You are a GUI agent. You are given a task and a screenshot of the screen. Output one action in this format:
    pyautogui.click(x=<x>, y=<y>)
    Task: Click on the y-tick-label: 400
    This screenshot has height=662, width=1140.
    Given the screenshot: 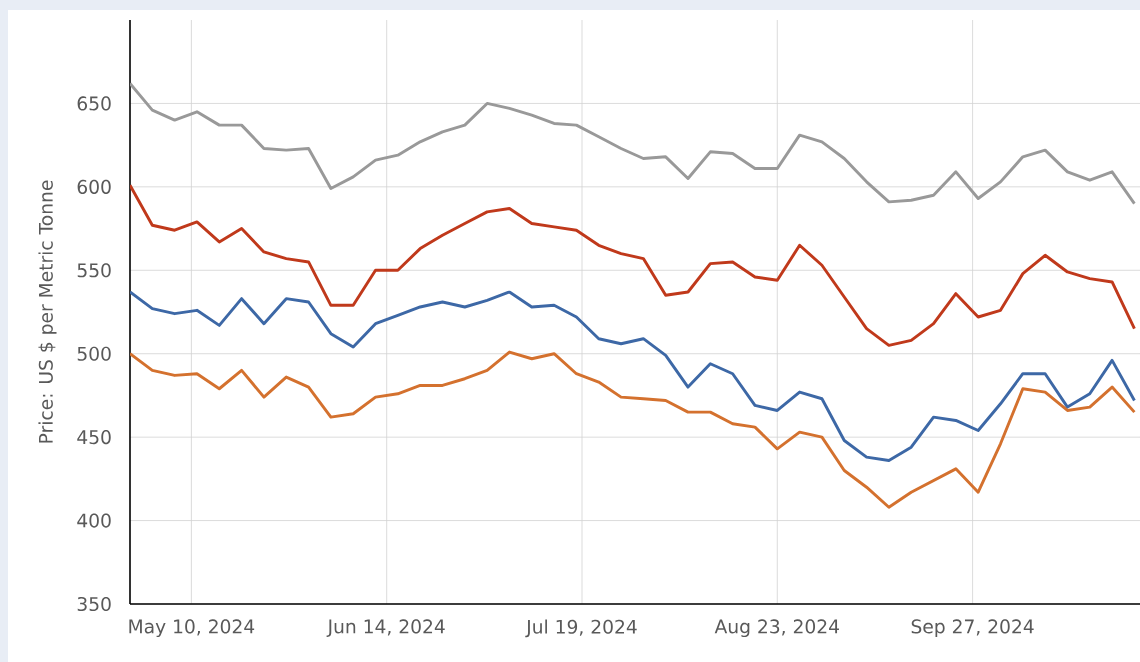 What is the action you would take?
    pyautogui.click(x=94, y=520)
    